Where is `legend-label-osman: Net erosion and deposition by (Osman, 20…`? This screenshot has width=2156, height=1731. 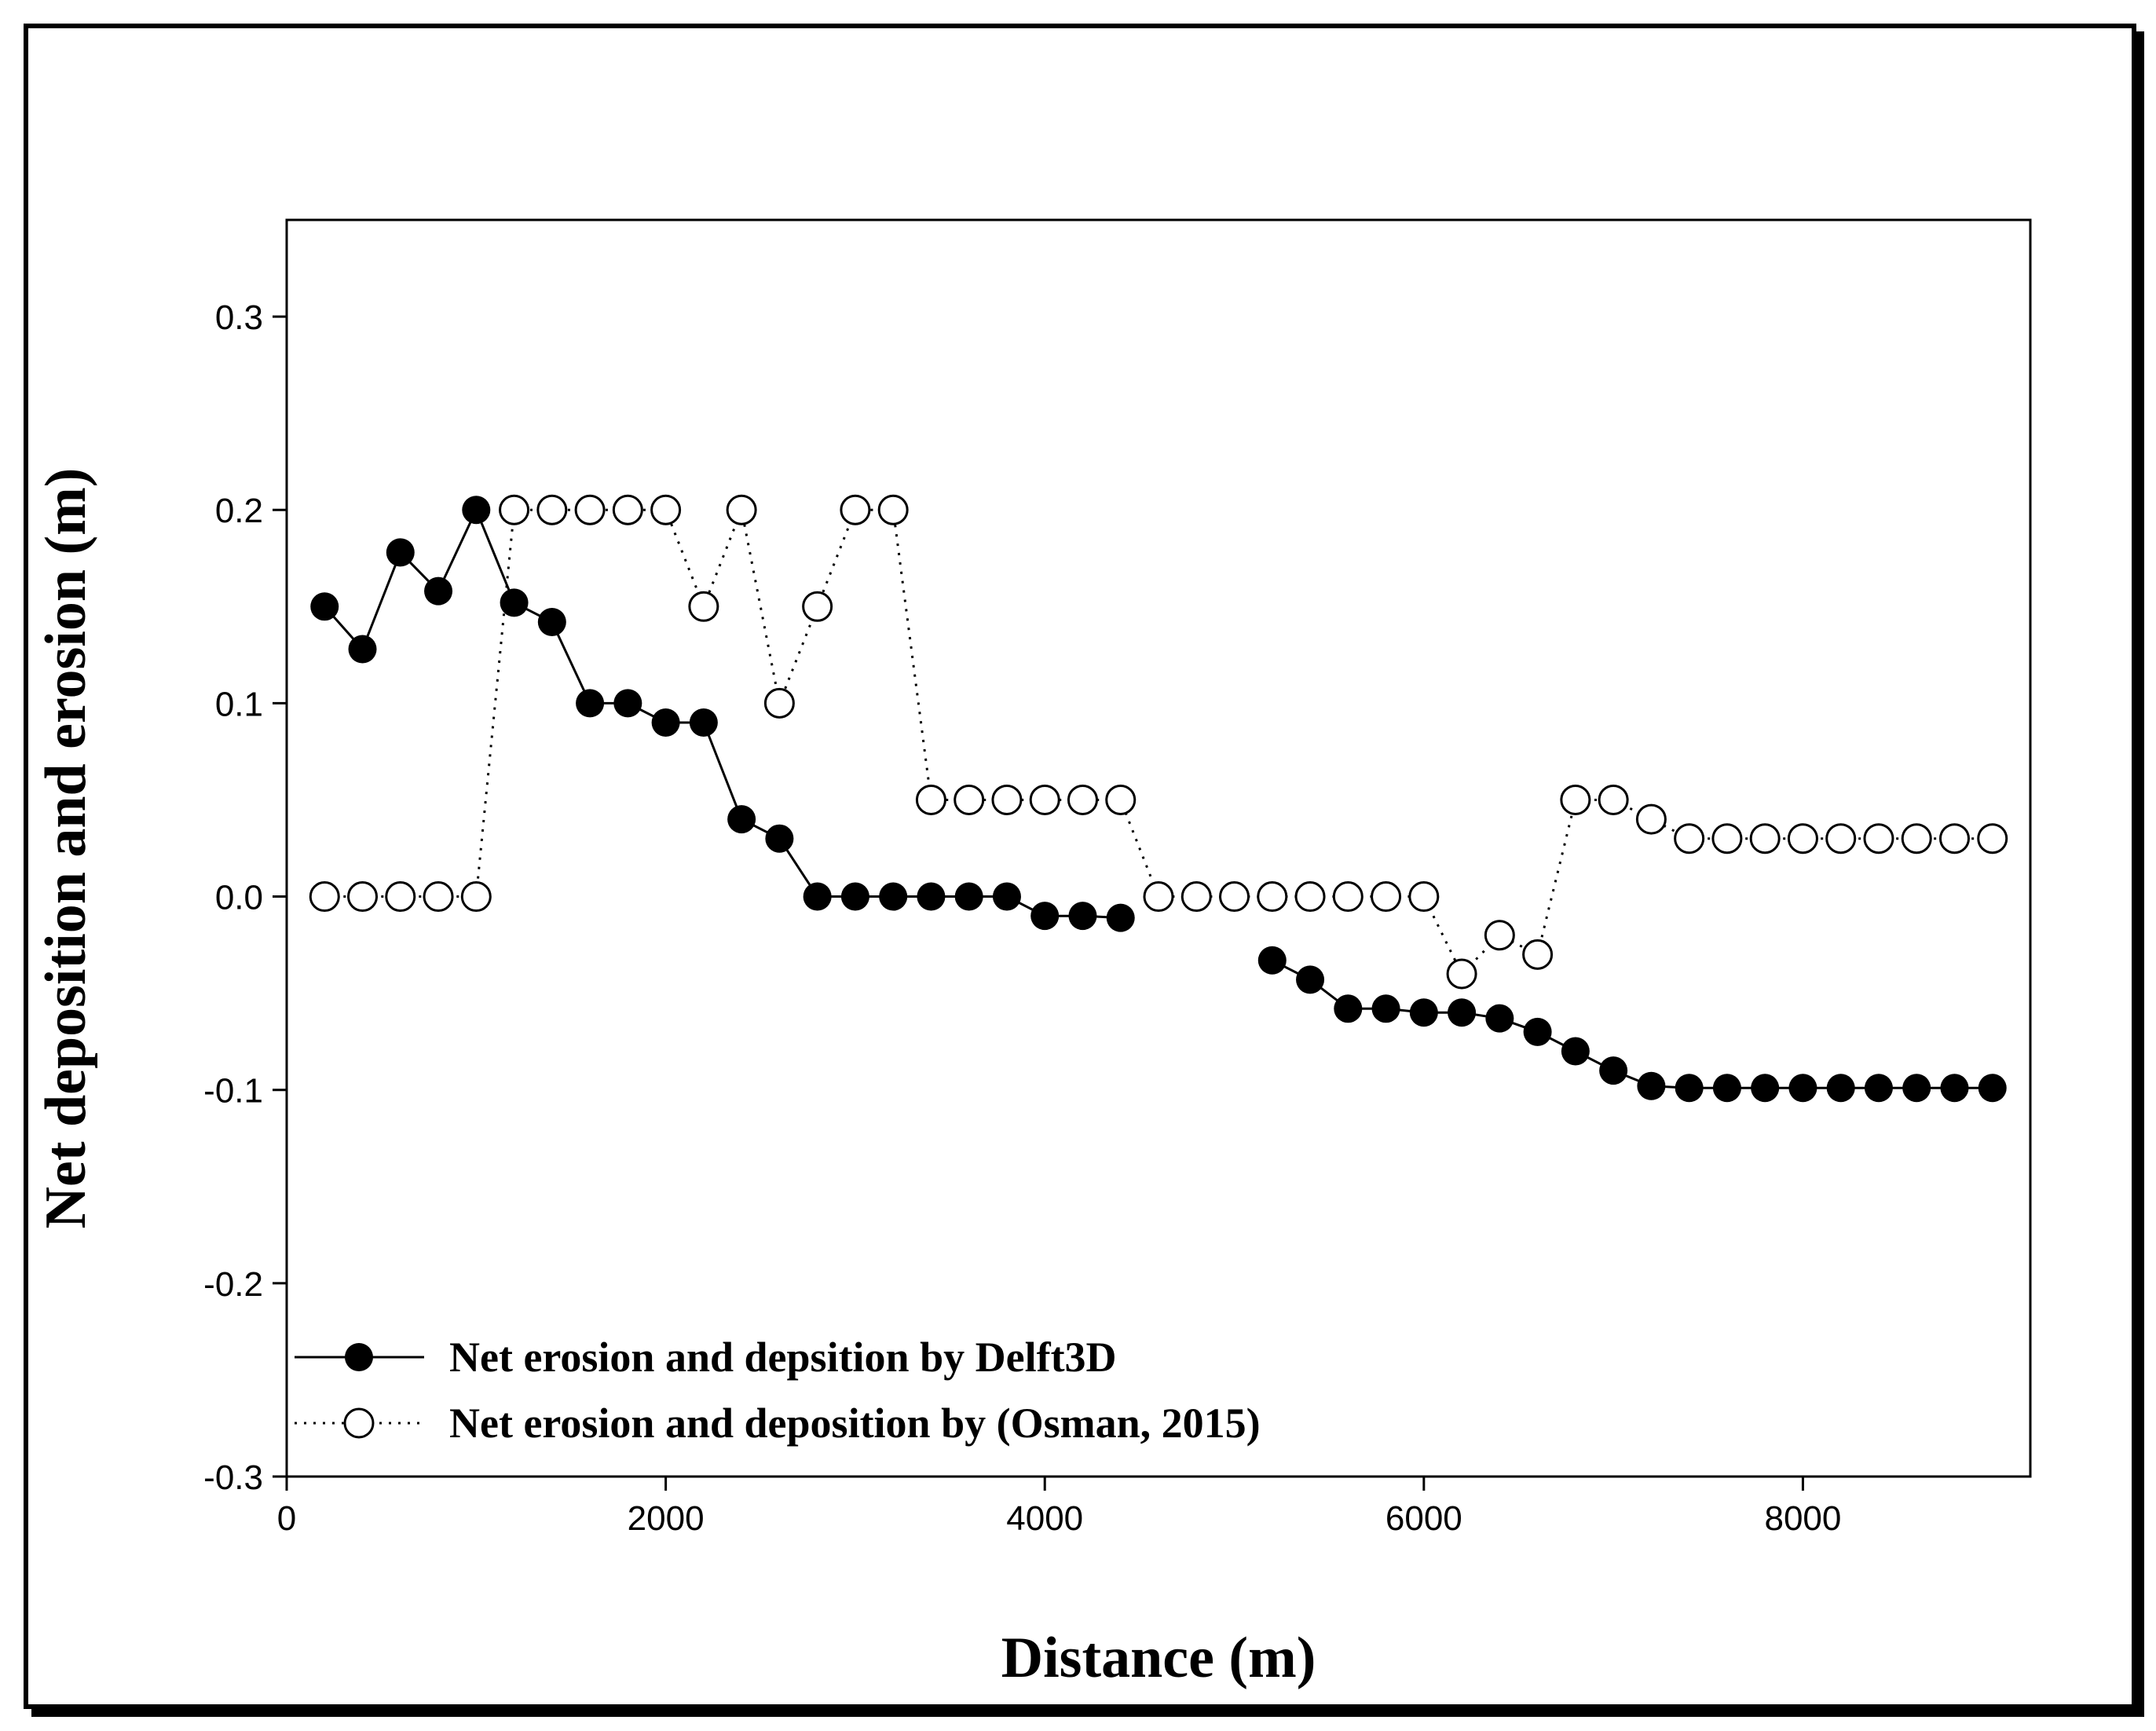 legend-label-osman: Net erosion and deposition by (Osman, 20… is located at coordinates (855, 1423).